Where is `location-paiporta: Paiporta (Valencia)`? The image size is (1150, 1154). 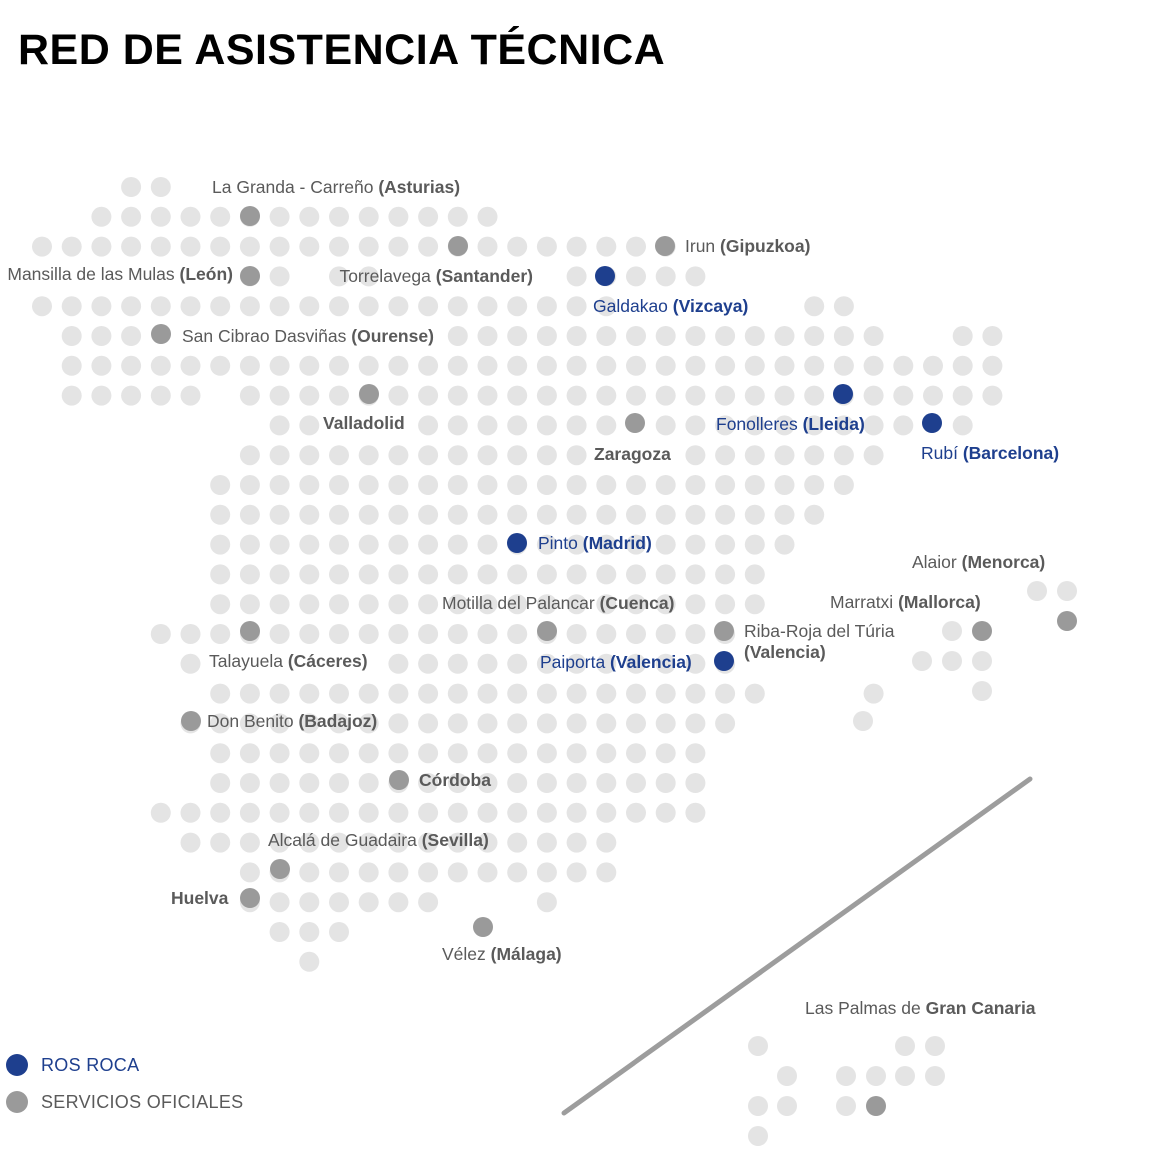
location-paiporta: Paiporta (Valencia) is located at coordinates (637, 661).